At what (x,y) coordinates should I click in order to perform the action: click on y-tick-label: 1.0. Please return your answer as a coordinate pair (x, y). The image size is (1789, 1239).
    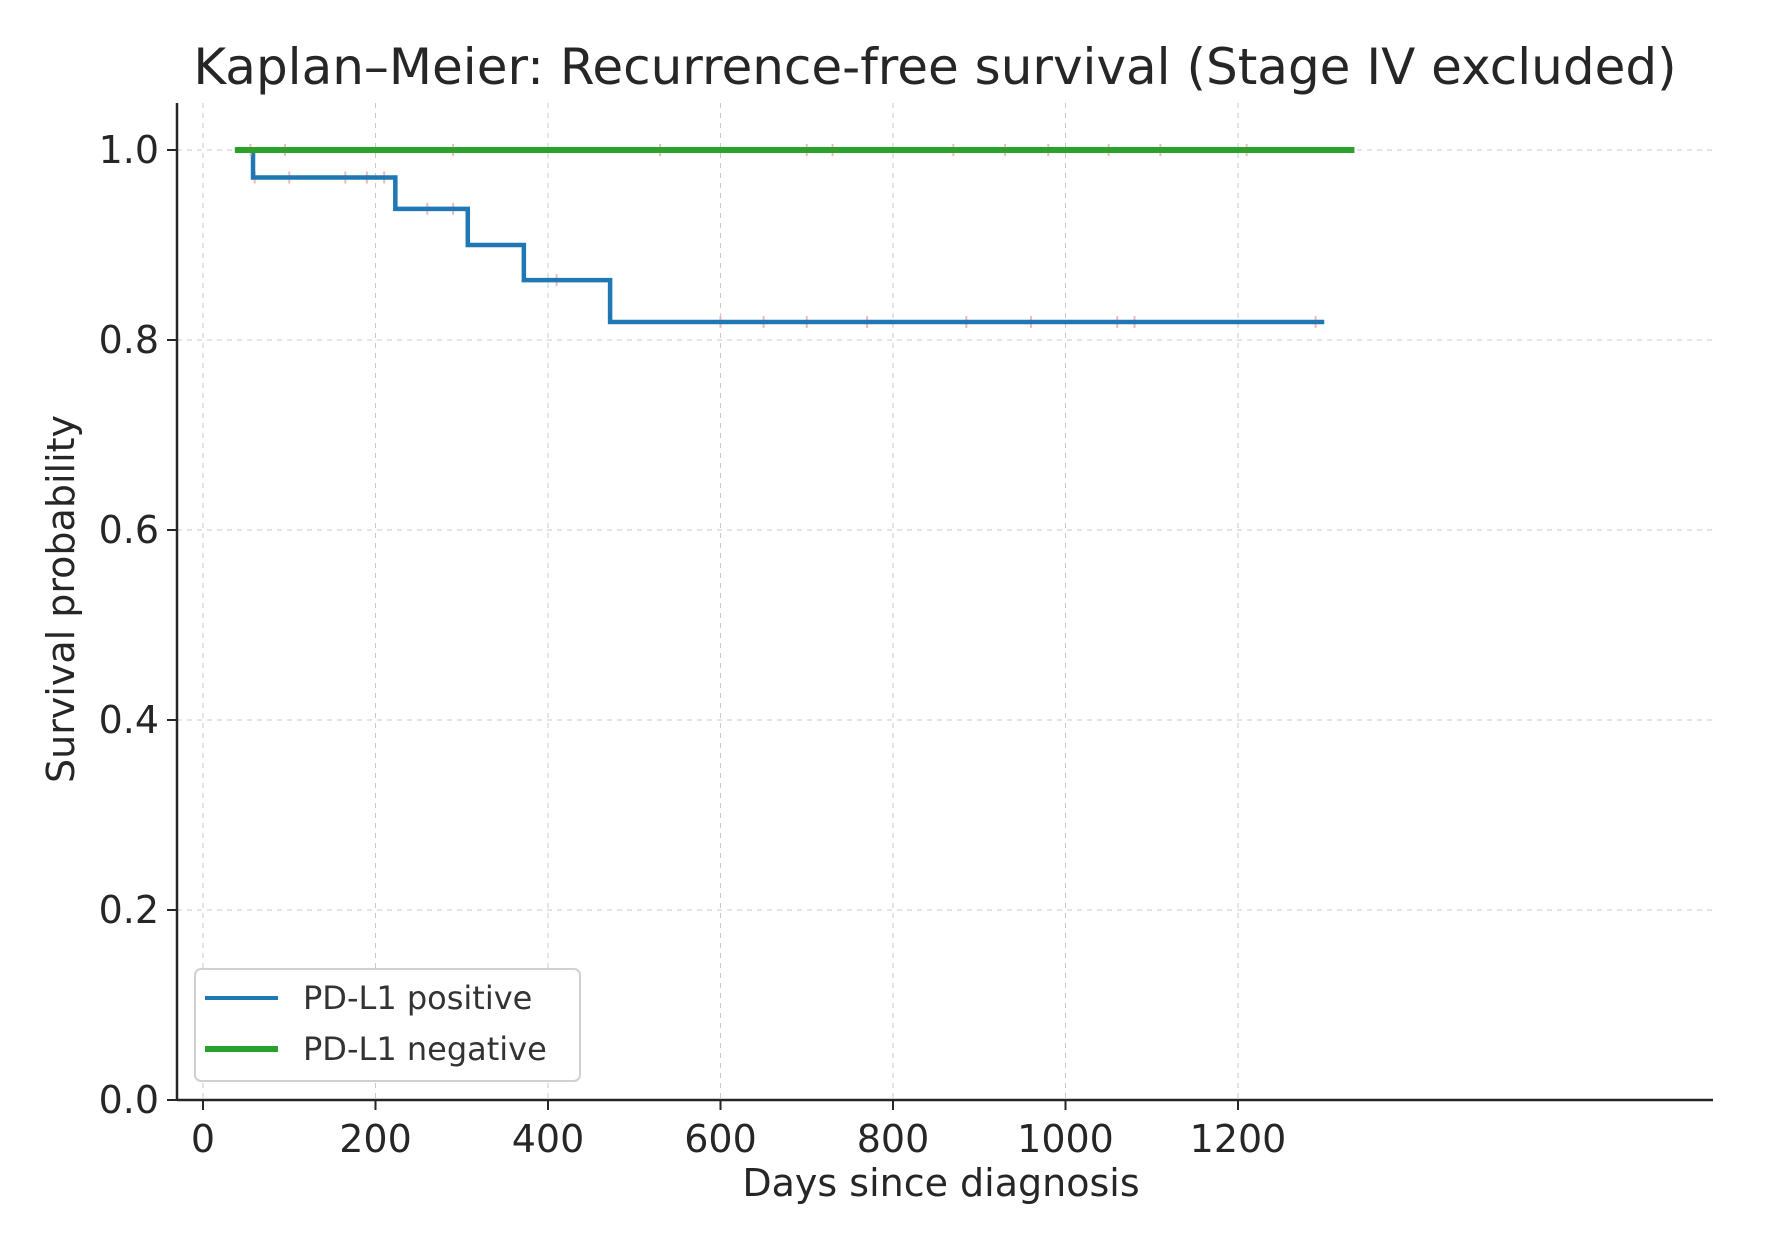
    Looking at the image, I should click on (129, 150).